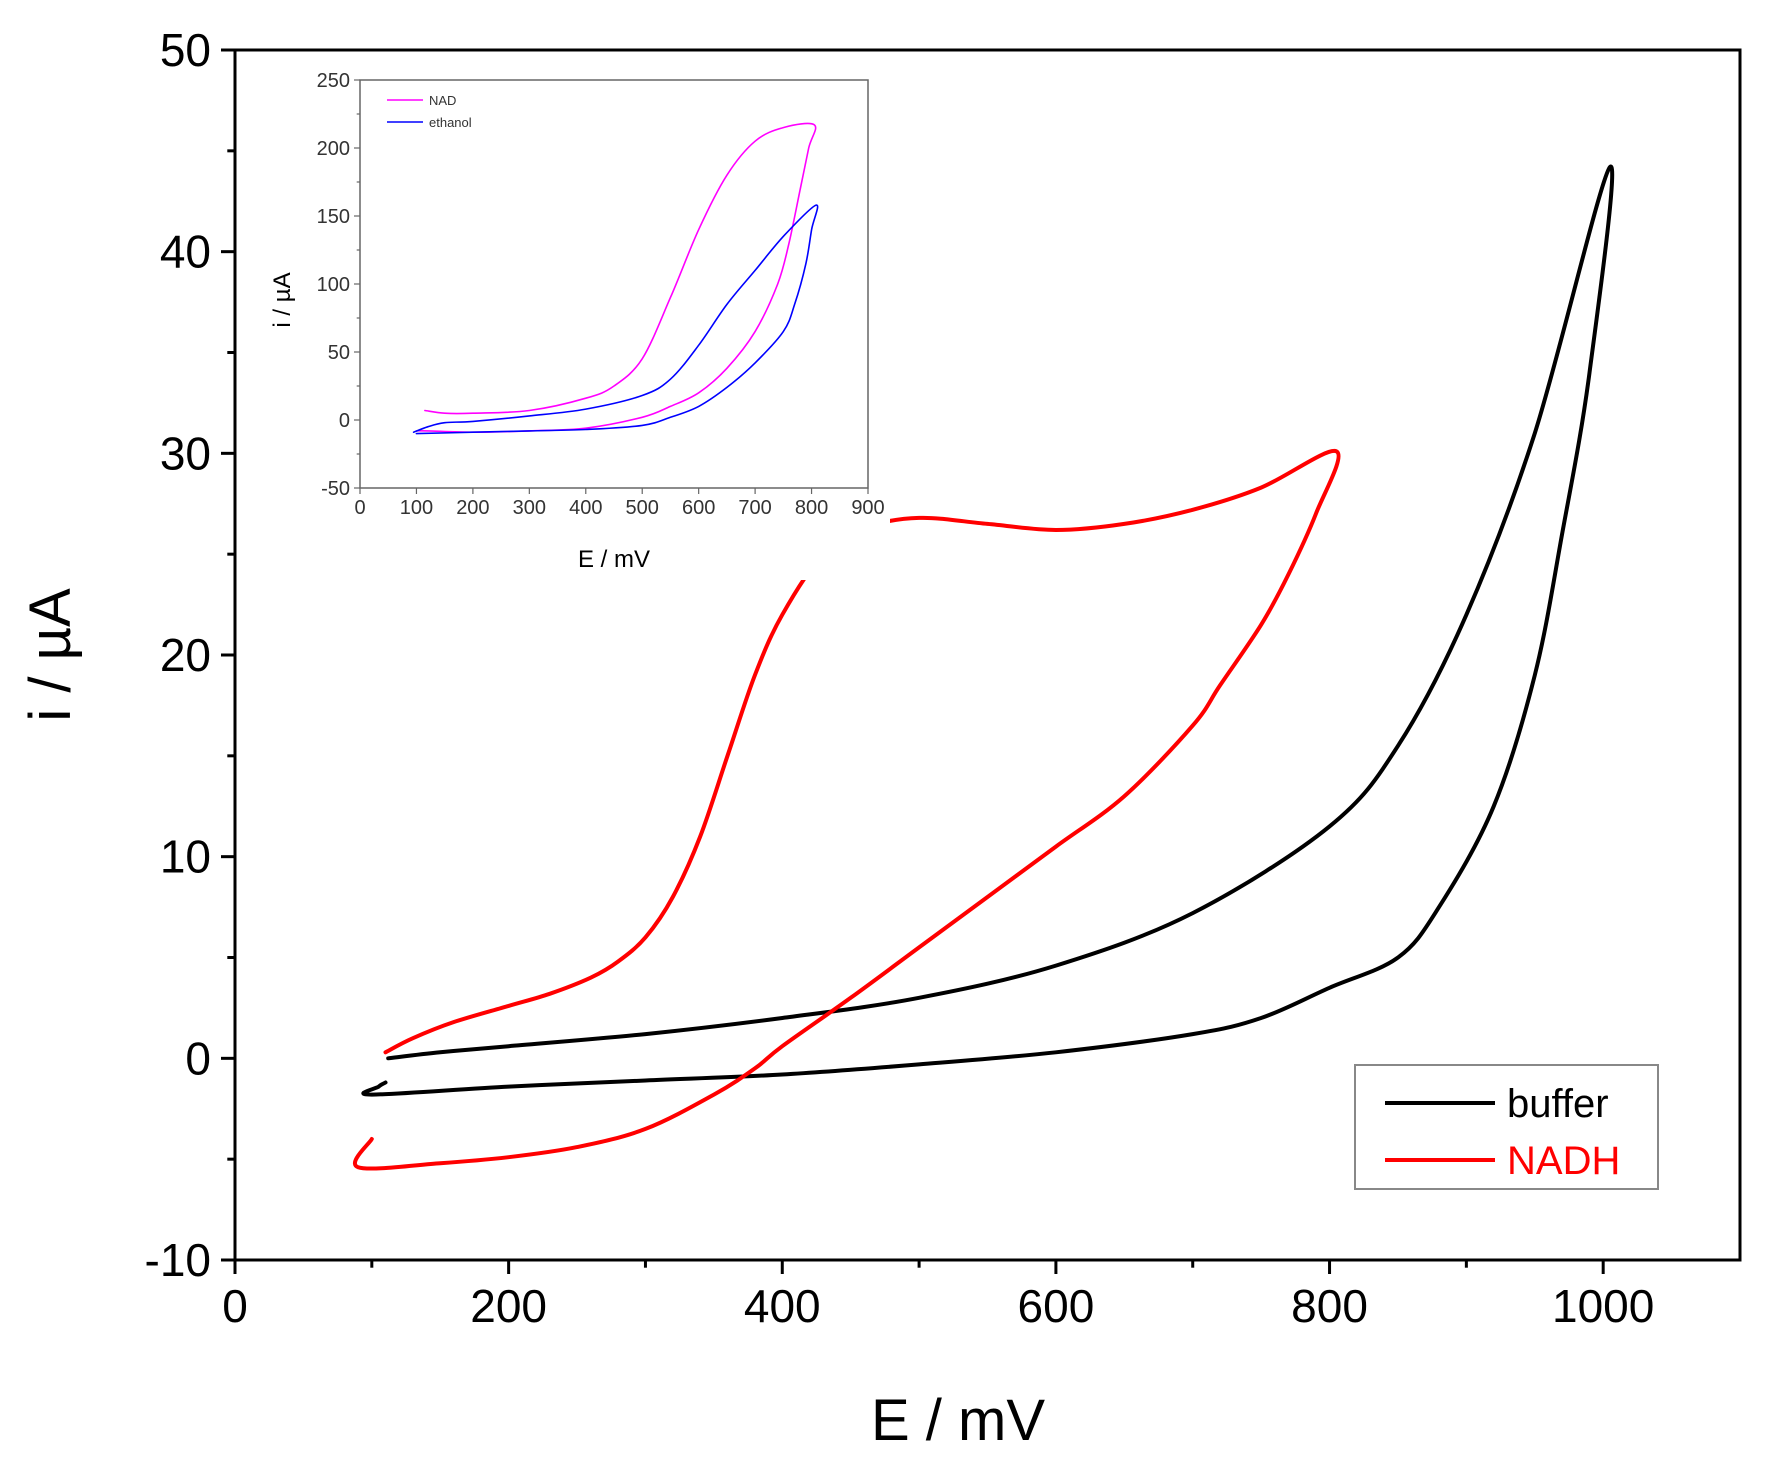 This screenshot has width=1776, height=1463. Describe the element at coordinates (235, 1306) in the screenshot. I see `main-x-tick-label: 0` at that location.